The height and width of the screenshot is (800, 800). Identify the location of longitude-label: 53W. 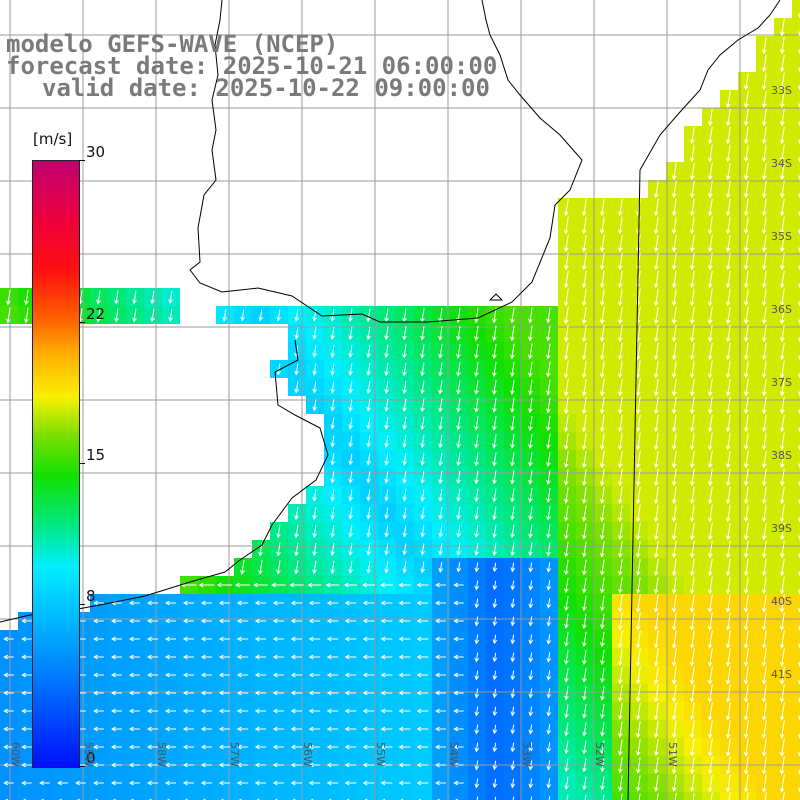
(526, 754).